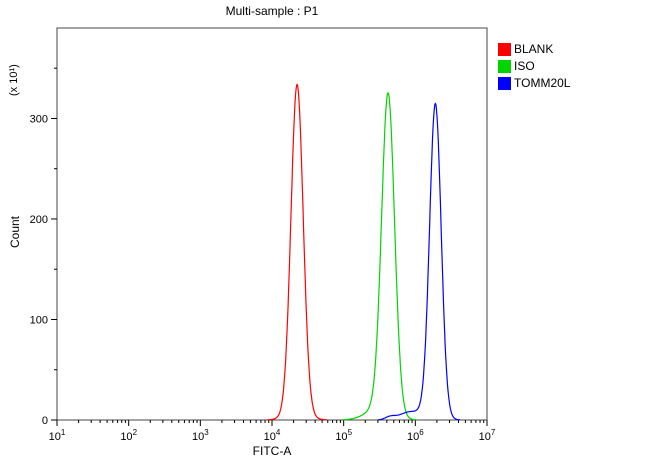  Describe the element at coordinates (297, 252) in the screenshot. I see `curve-blank` at that location.